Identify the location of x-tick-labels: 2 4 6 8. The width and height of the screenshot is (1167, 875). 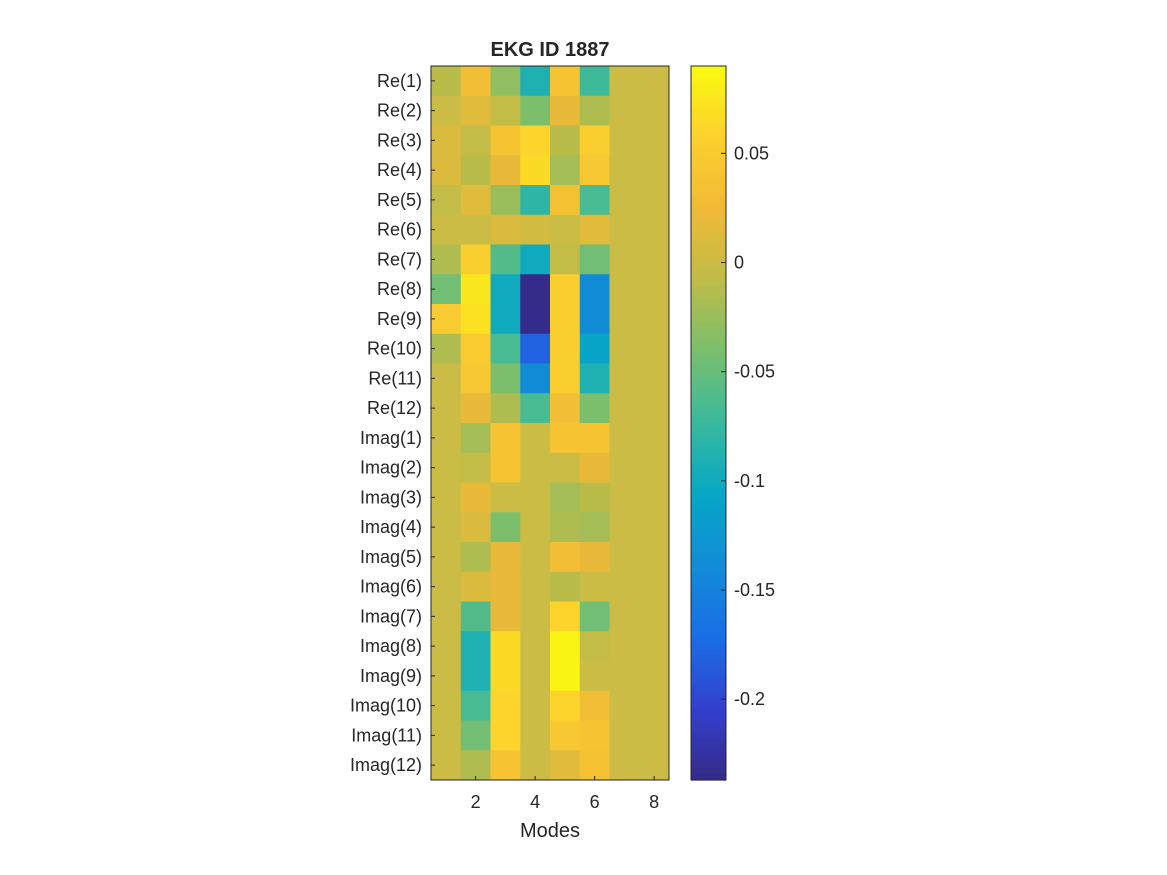
(565, 794).